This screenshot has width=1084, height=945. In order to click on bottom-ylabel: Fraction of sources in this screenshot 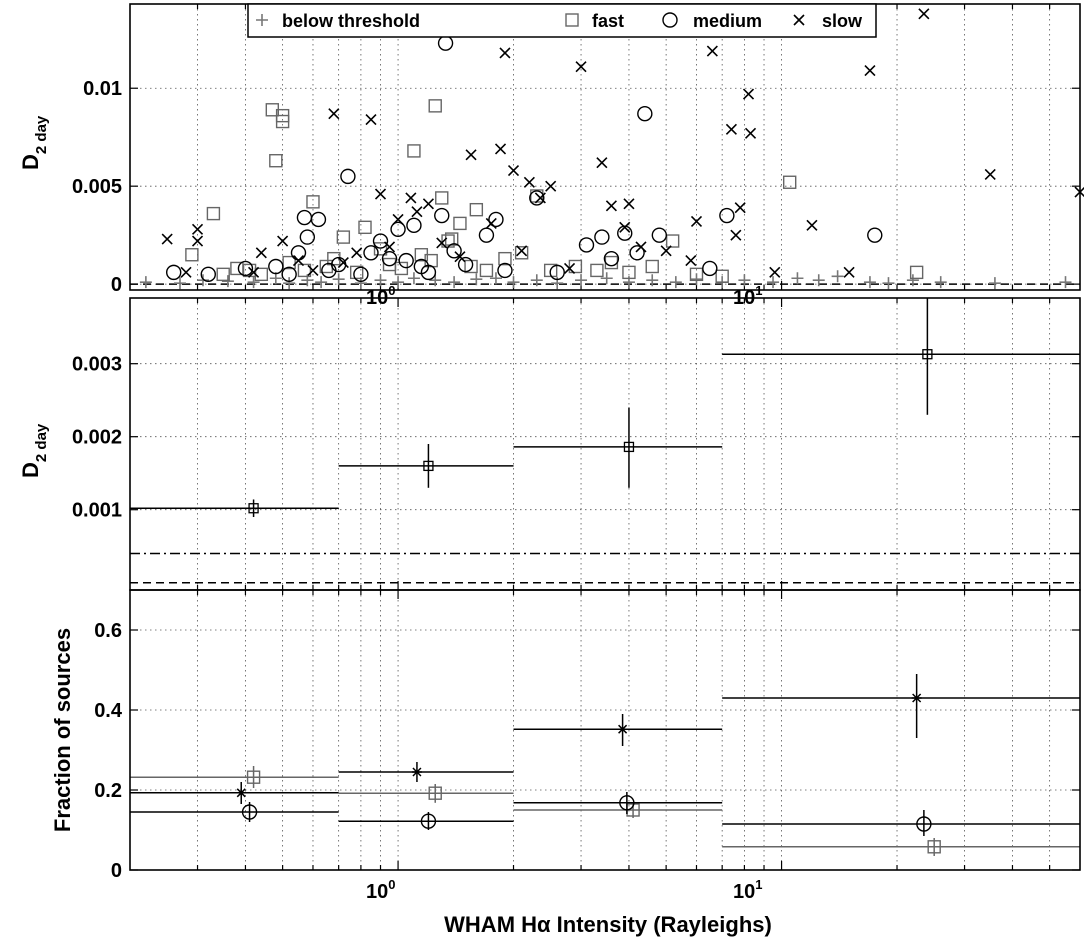, I will do `click(62, 730)`.